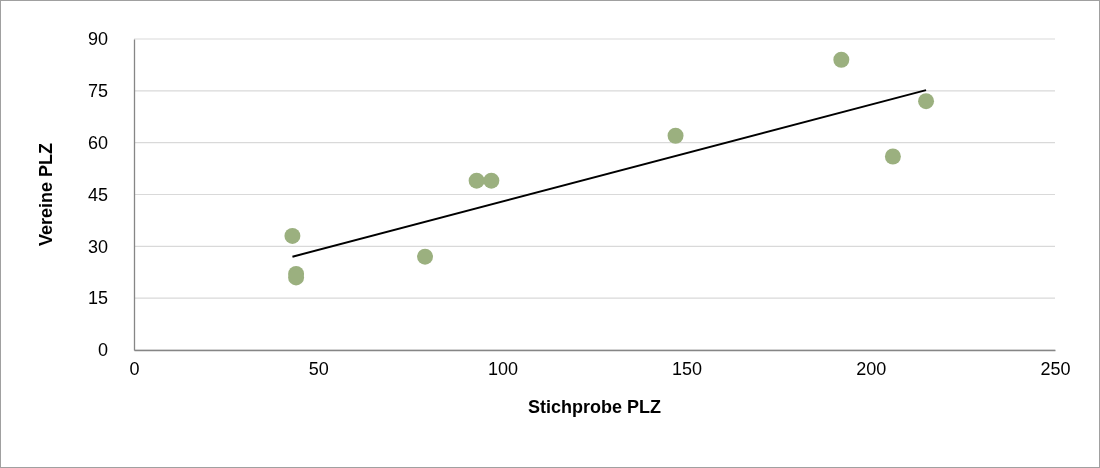 Image resolution: width=1100 pixels, height=468 pixels. Describe the element at coordinates (97, 194) in the screenshot. I see `y-tick-label: 45` at that location.